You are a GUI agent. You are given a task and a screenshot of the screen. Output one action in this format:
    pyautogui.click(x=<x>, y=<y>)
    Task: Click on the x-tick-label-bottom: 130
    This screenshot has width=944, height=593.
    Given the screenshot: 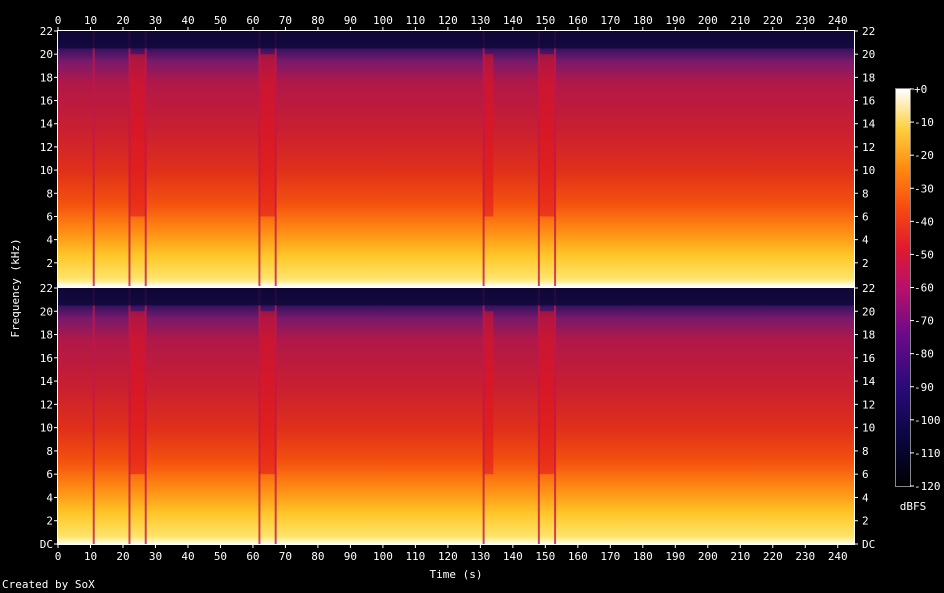 What is the action you would take?
    pyautogui.click(x=480, y=556)
    